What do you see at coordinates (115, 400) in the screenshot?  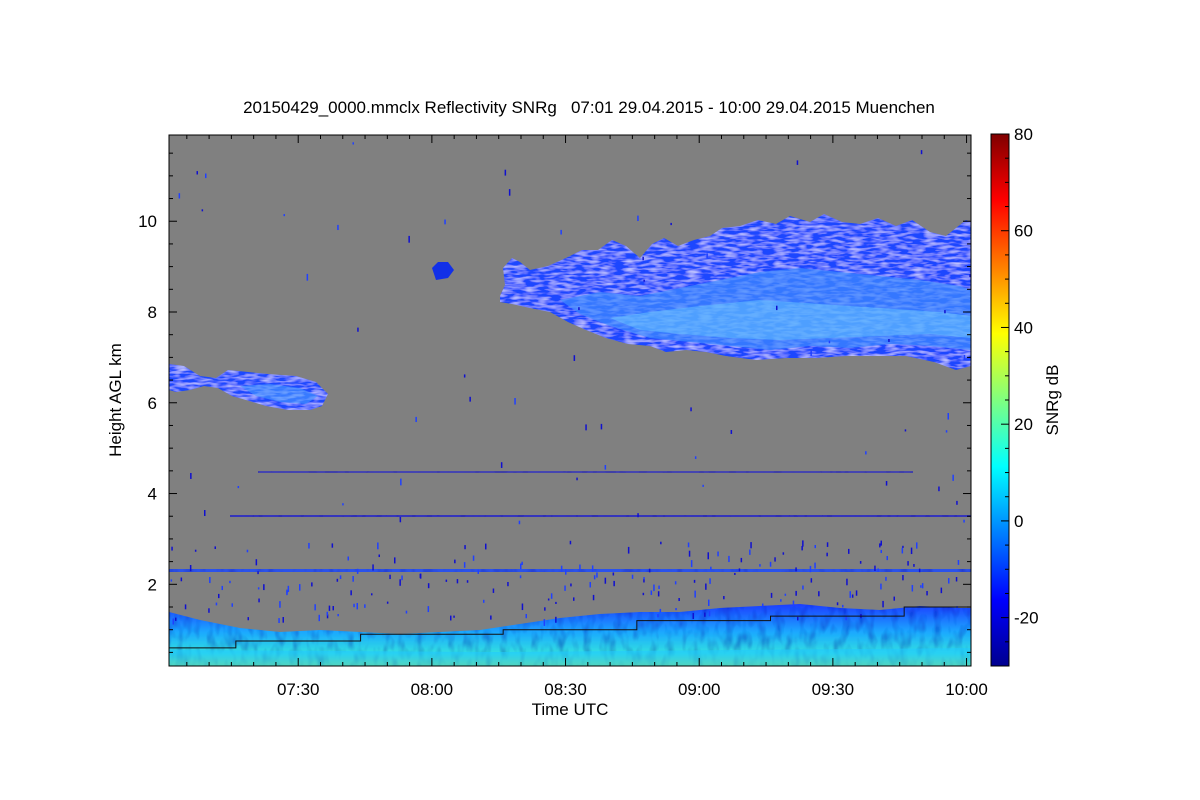 I see `y-axis-label: Height AGL km` at bounding box center [115, 400].